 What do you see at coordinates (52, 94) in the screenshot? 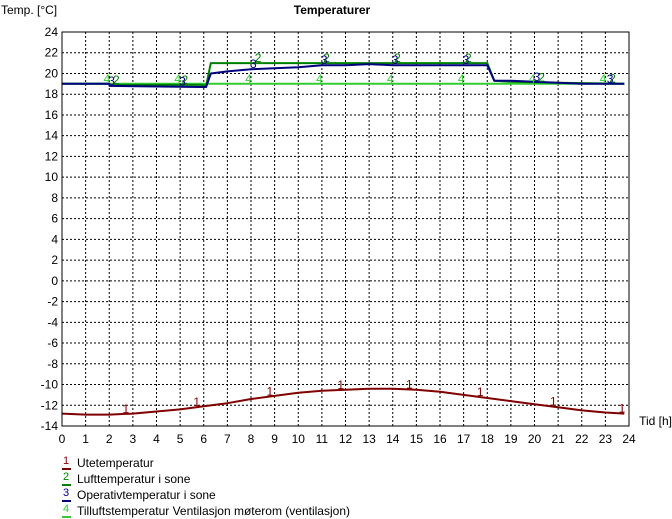
I see `y-tick-label: 18` at bounding box center [52, 94].